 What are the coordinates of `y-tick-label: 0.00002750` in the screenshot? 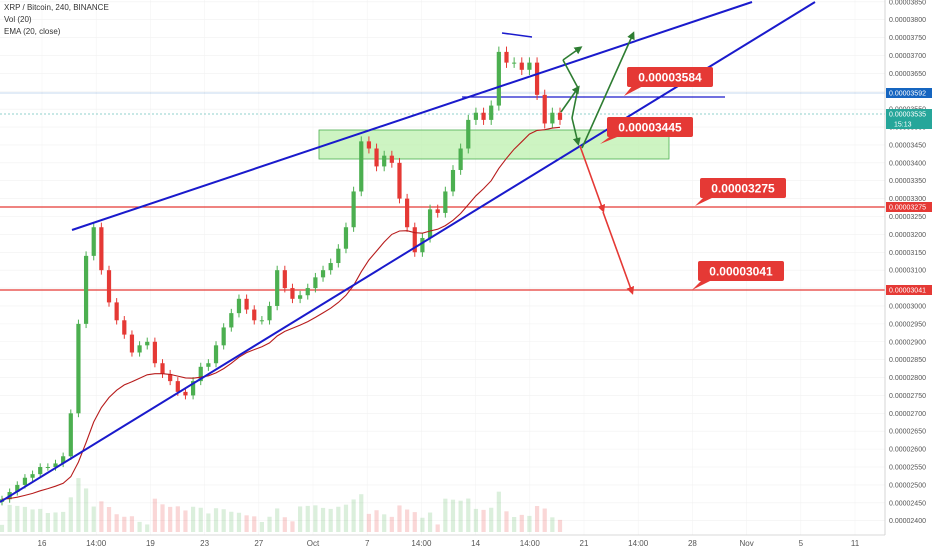 It's located at (907, 396).